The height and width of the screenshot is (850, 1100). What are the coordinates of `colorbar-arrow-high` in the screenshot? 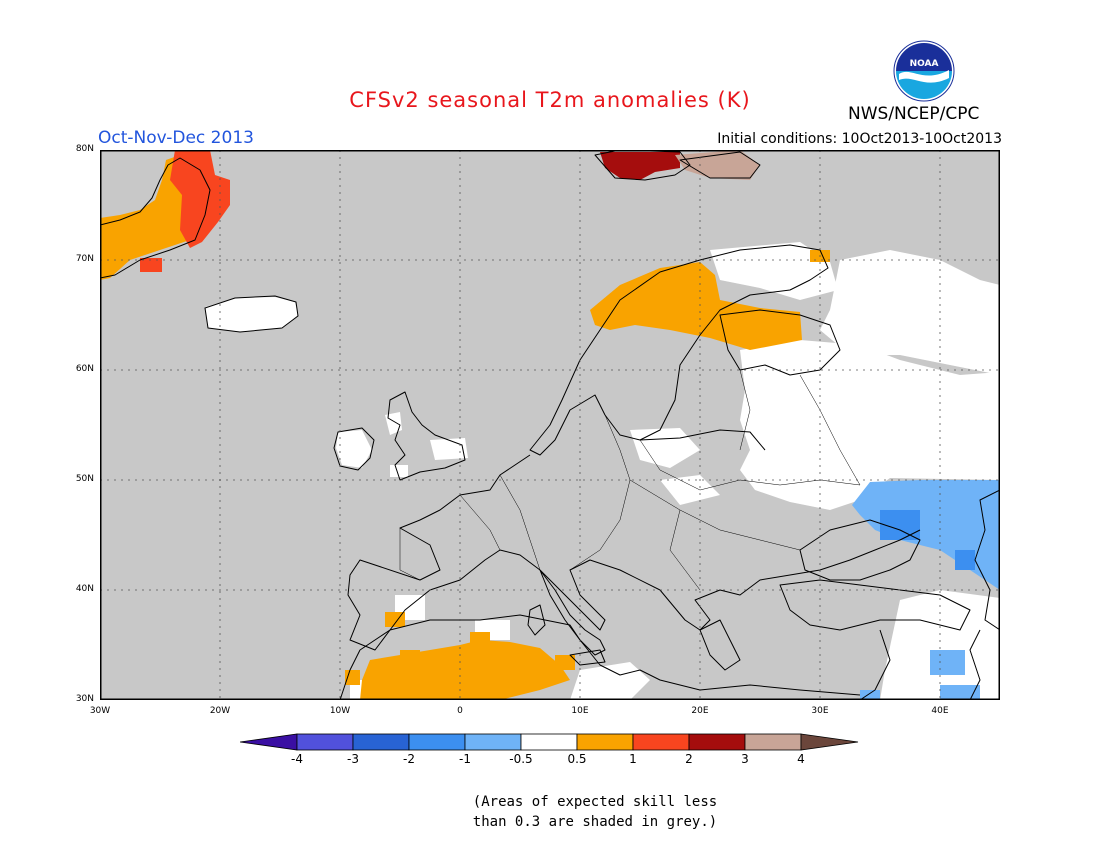 It's located at (829, 742).